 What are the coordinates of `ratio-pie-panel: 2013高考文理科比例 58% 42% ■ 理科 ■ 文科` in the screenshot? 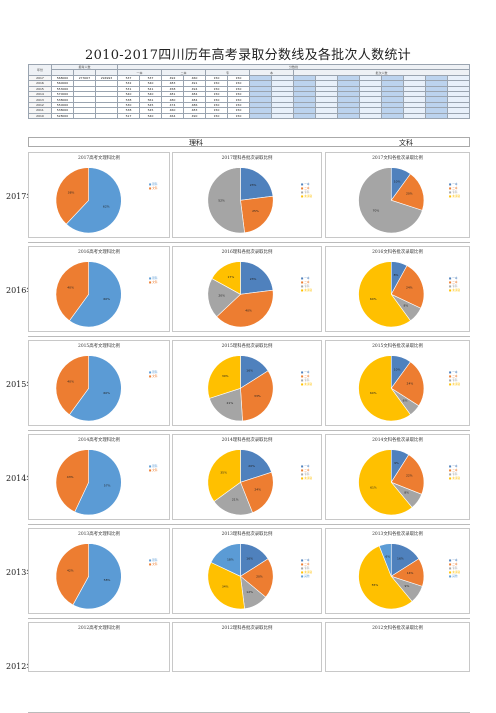 It's located at (99, 571).